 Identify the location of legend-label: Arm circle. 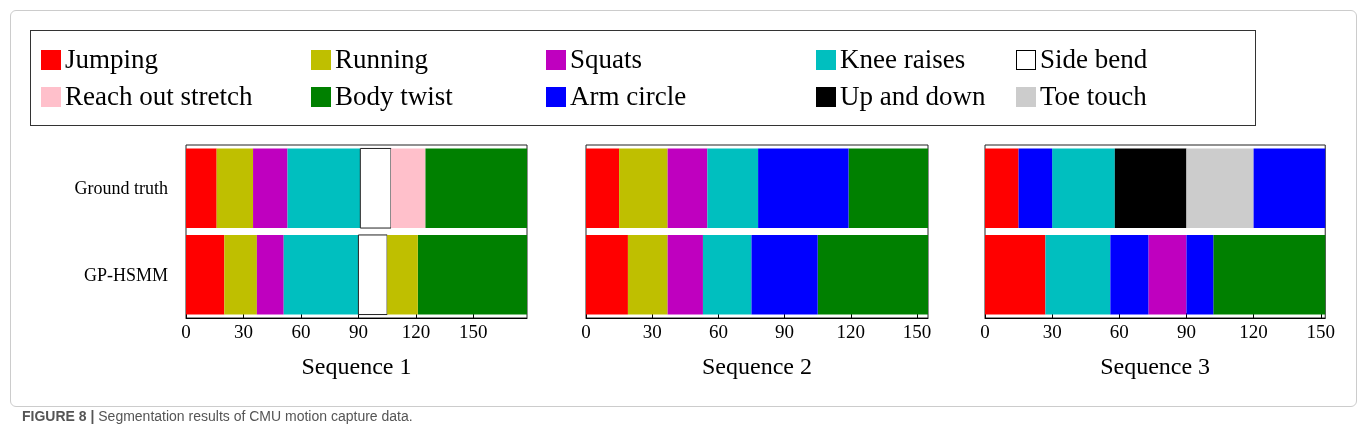
(628, 96).